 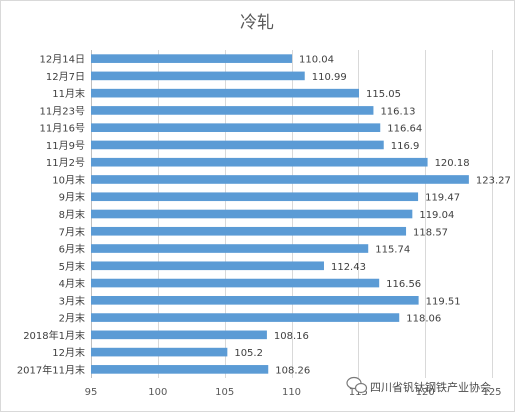 I want to click on watermark-text: 四川省钒钛钢铁产业协会, so click(x=430, y=387).